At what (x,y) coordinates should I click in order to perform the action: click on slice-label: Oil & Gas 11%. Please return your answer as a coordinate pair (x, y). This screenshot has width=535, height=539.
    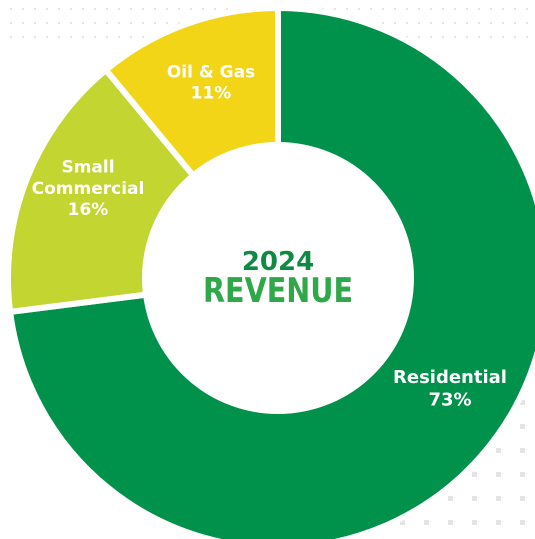
    Looking at the image, I should click on (211, 82).